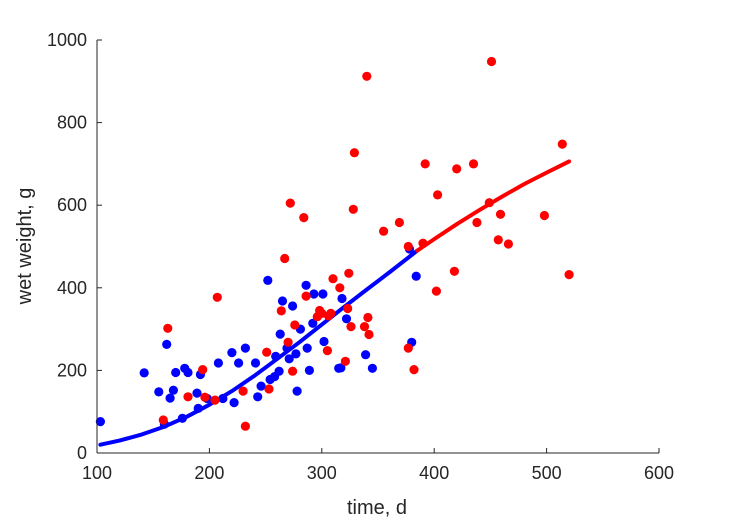 Image resolution: width=729 pixels, height=521 pixels. What do you see at coordinates (547, 473) in the screenshot?
I see `x-tick-label-500: 500` at bounding box center [547, 473].